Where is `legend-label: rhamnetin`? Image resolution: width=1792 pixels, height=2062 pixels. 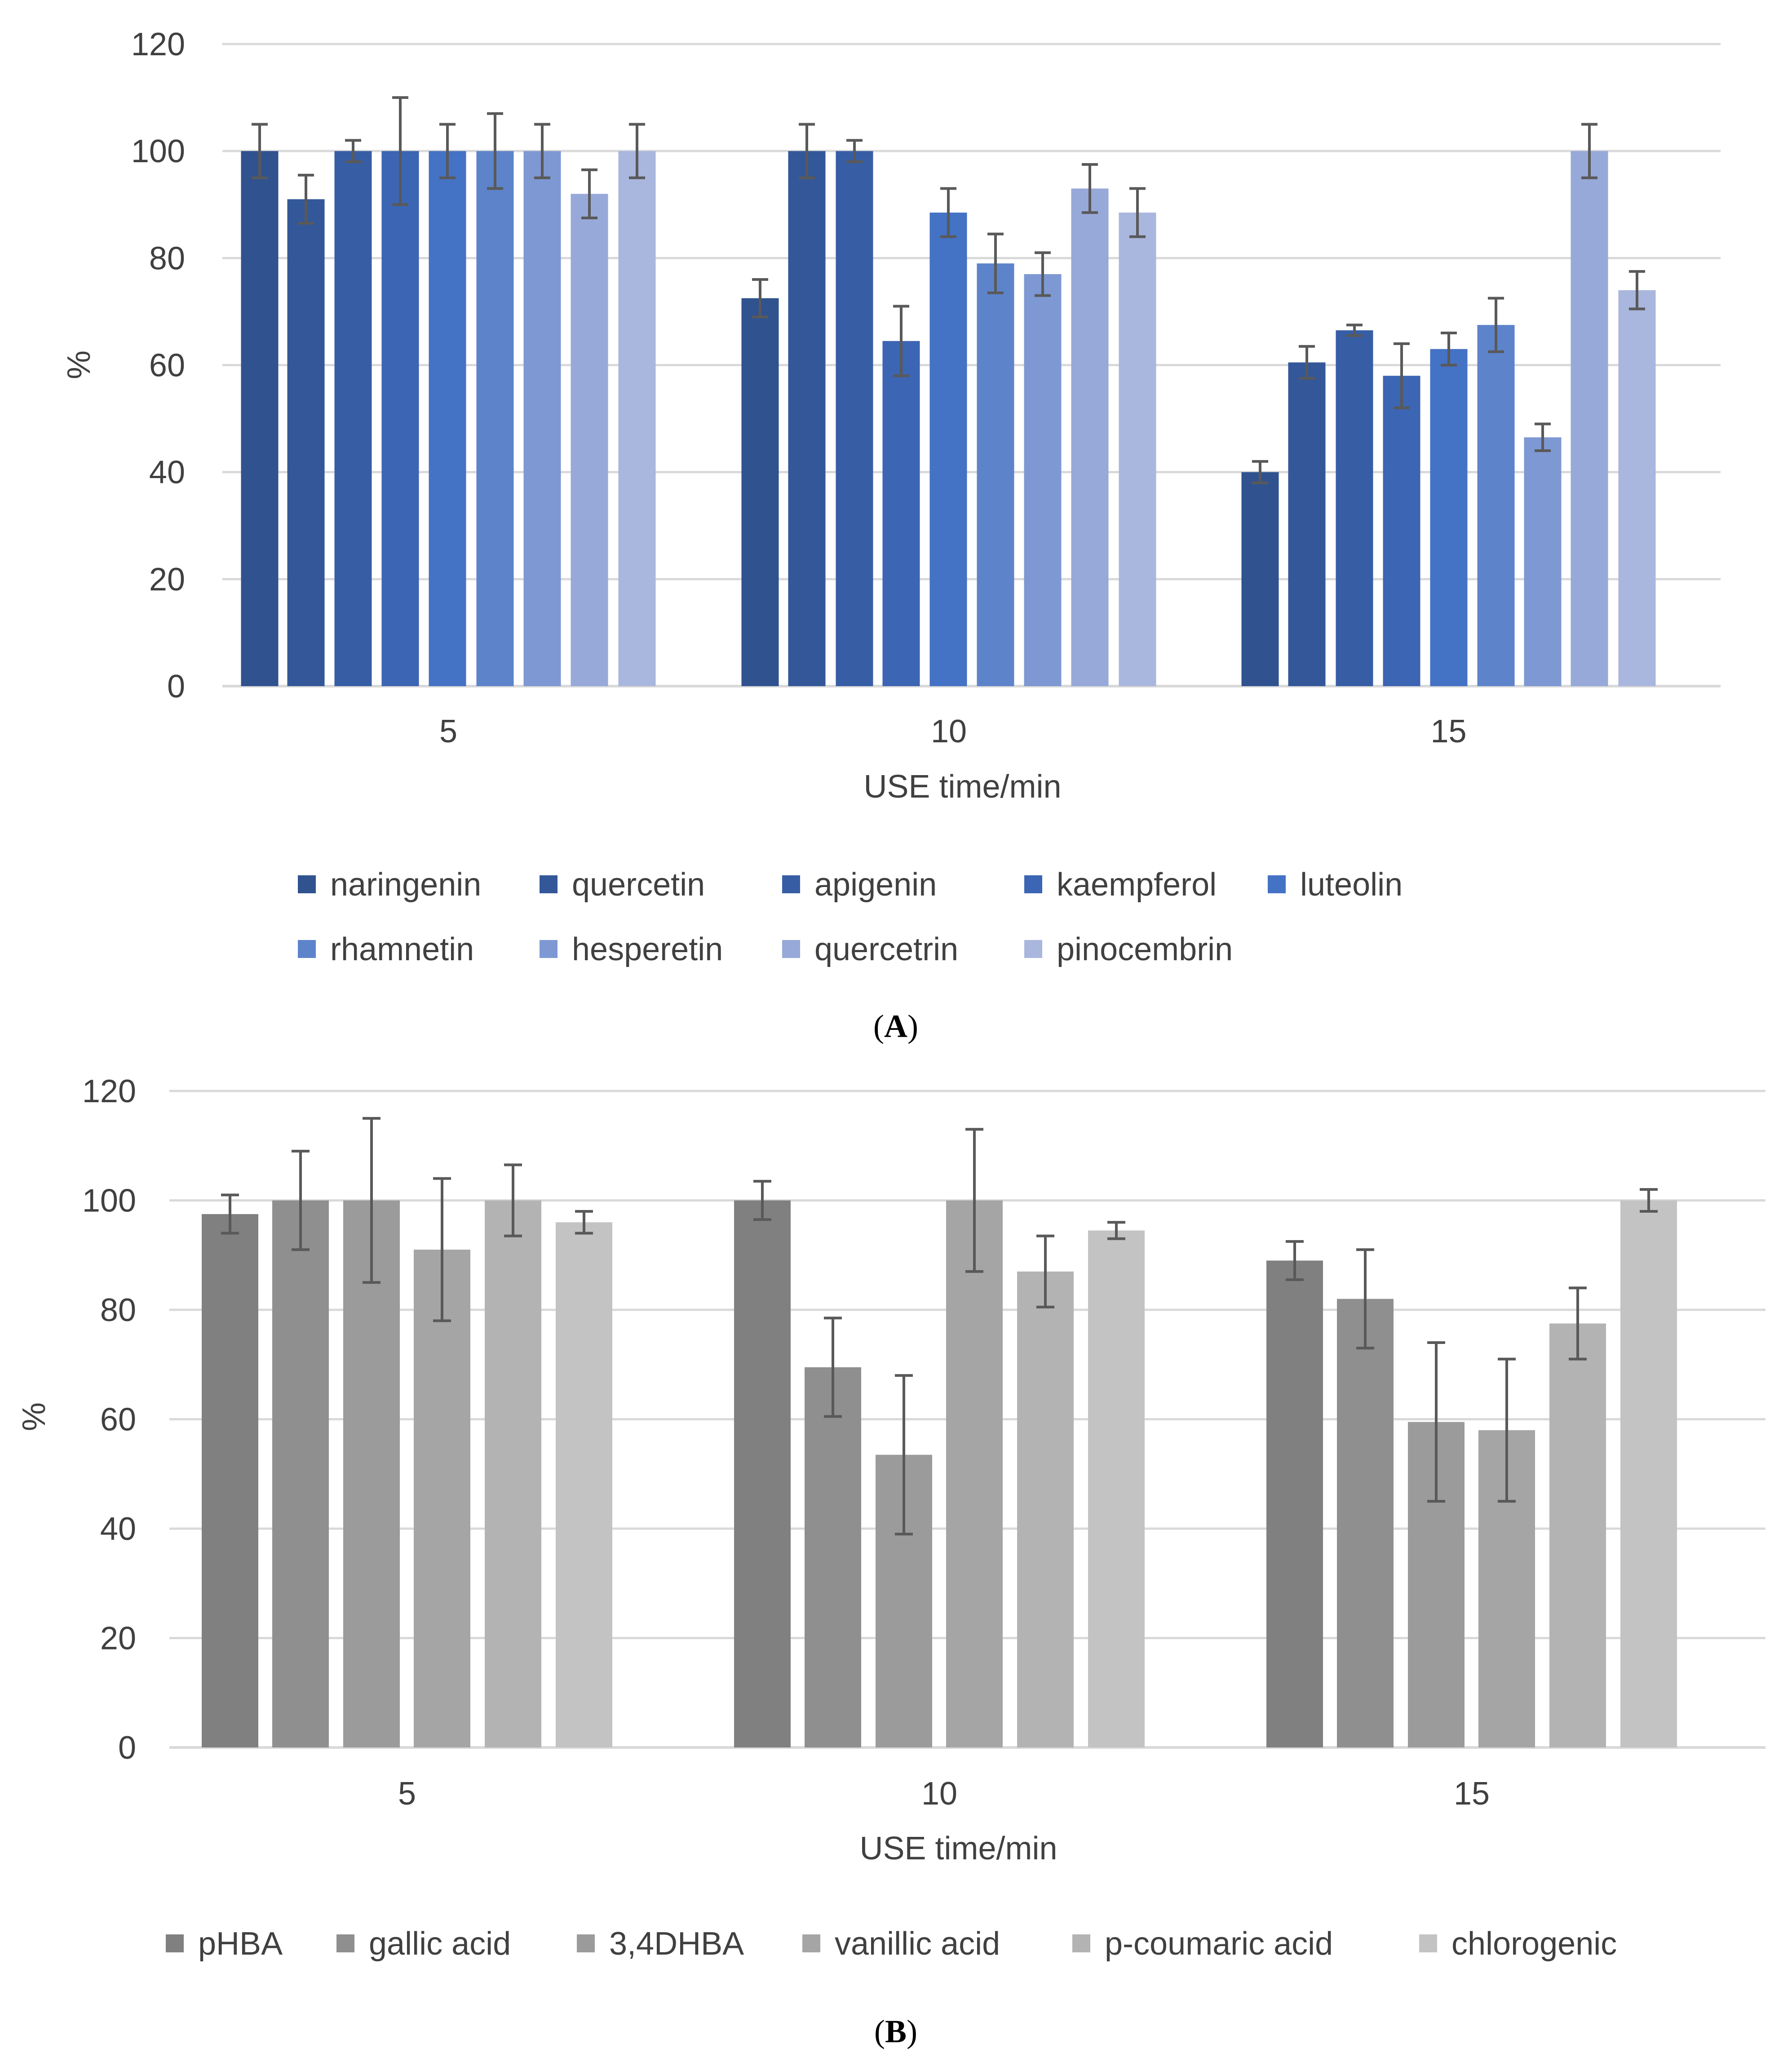 legend-label: rhamnetin is located at coordinates (402, 949).